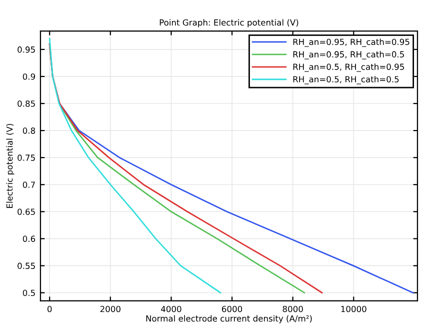  Describe the element at coordinates (229, 319) in the screenshot. I see `x-axis-title: Normal electrode current density (A/m²)` at that location.